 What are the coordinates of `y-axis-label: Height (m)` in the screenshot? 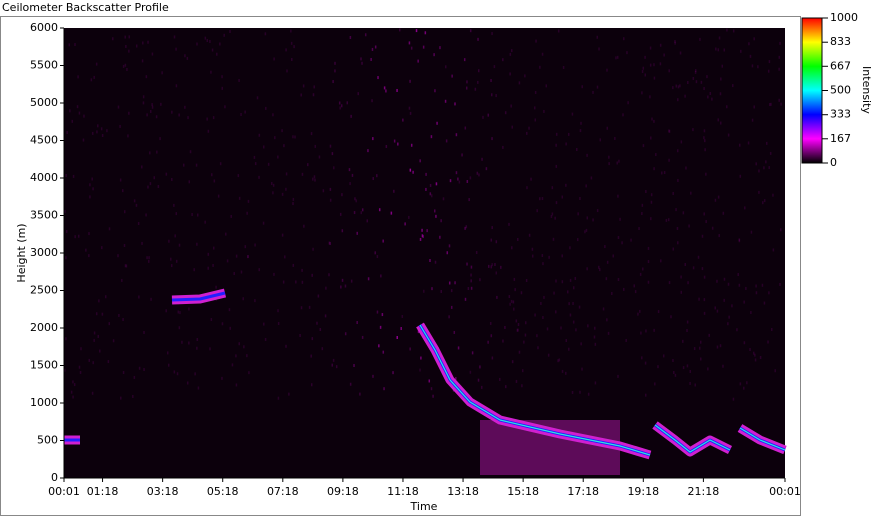 It's located at (21, 252).